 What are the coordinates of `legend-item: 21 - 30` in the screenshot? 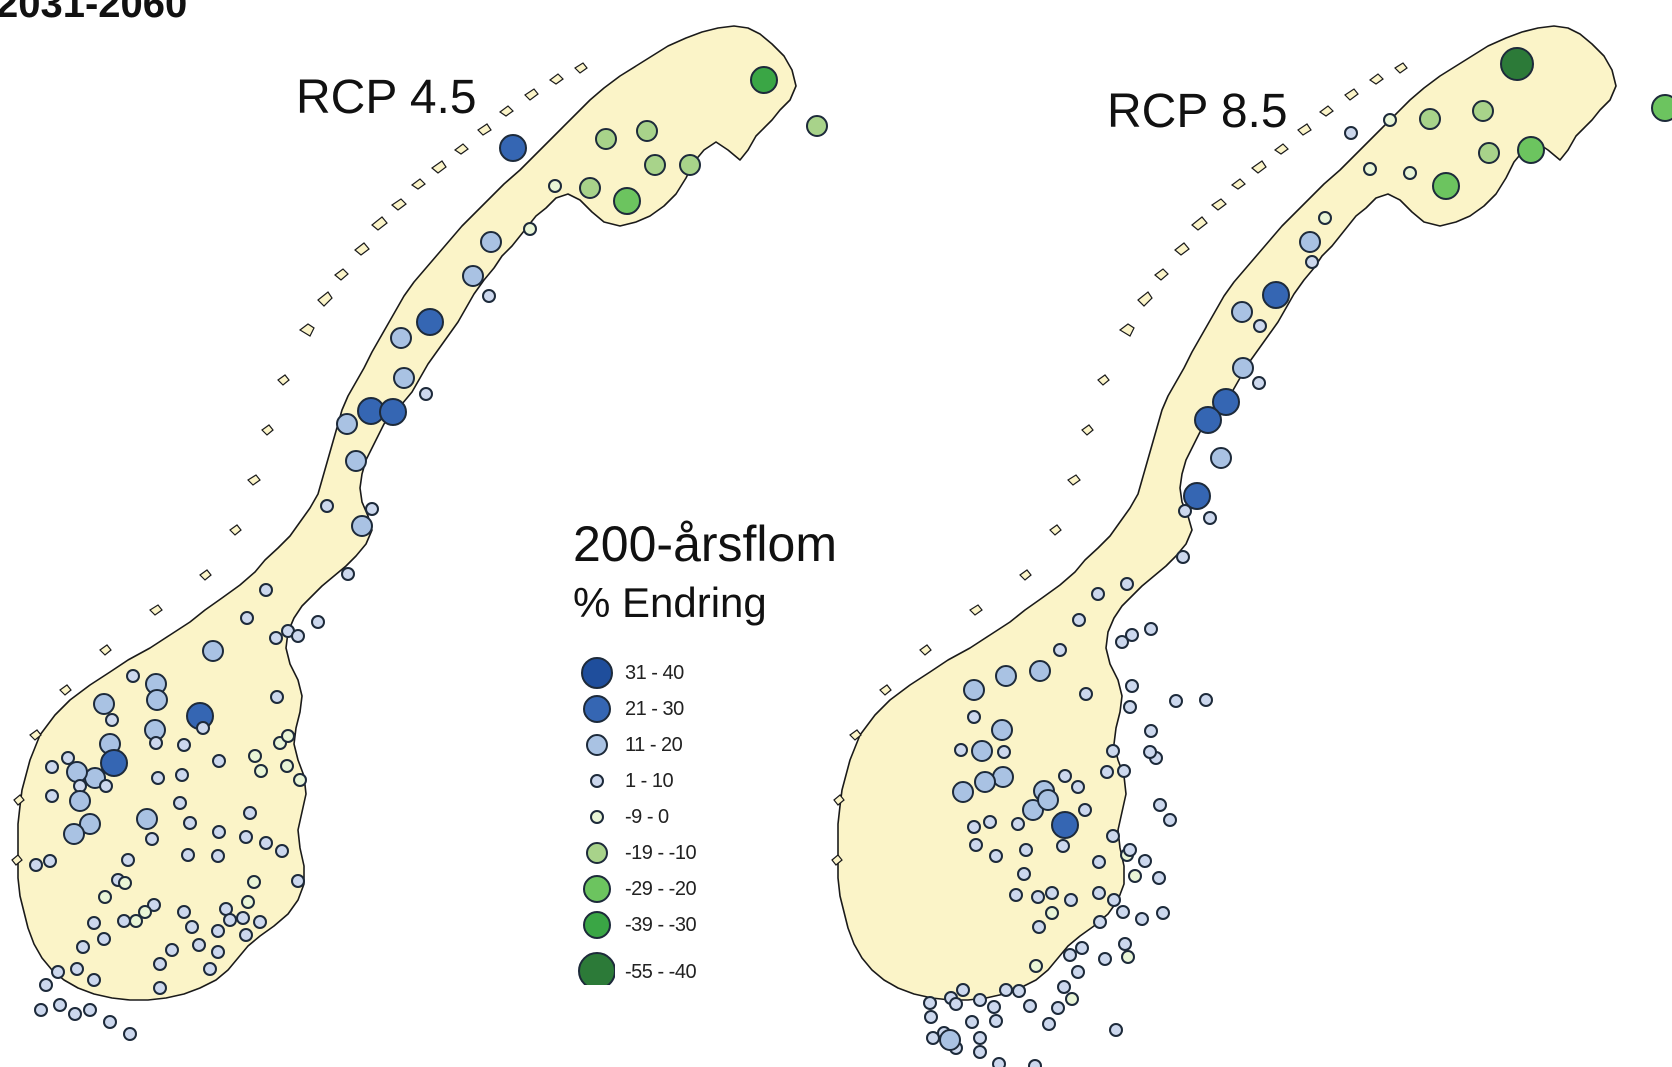 It's located at (655, 709).